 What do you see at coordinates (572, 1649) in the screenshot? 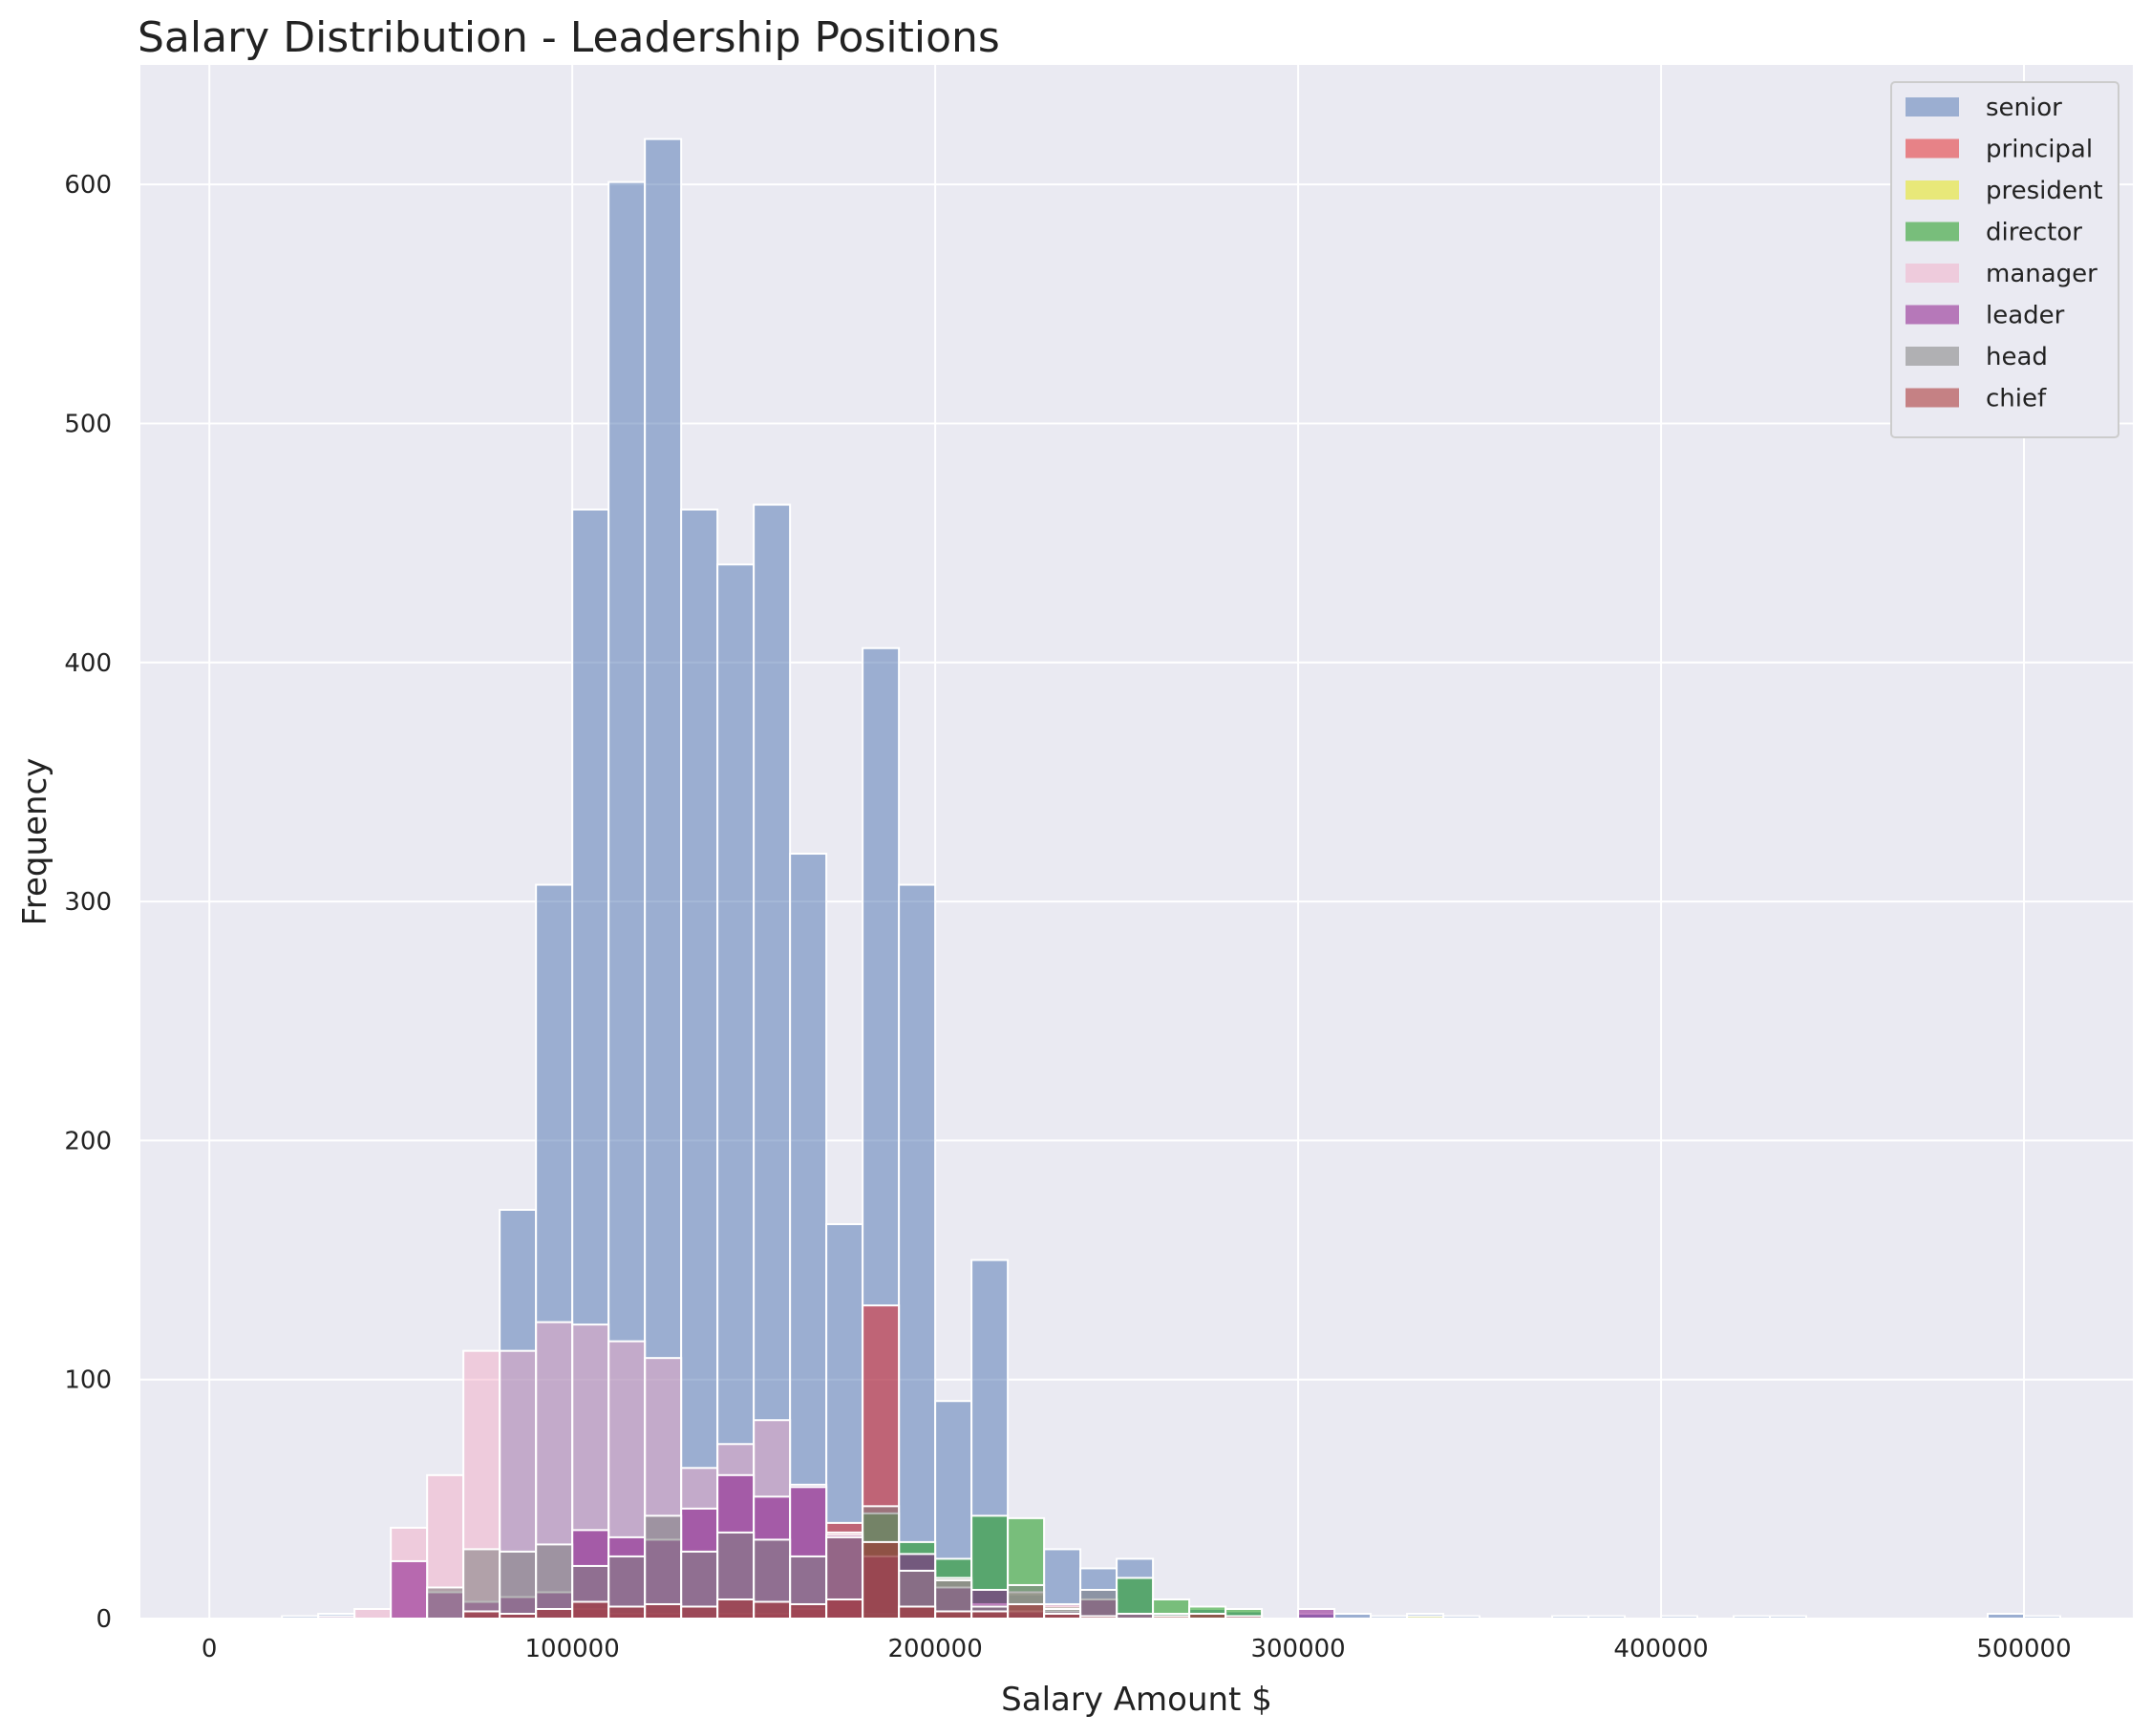
I see `x-tick-label: 100000` at bounding box center [572, 1649].